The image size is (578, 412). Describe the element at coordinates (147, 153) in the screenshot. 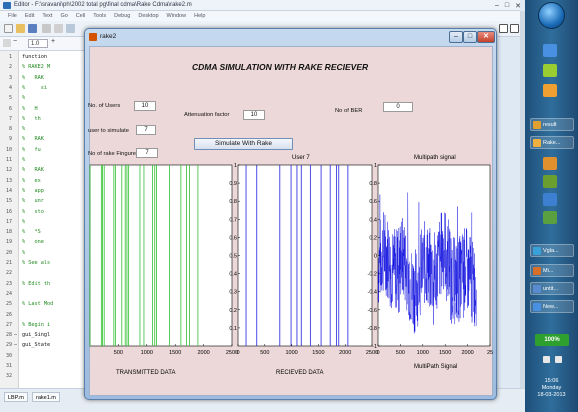

I see `rake-fingures-input: 7` at that location.